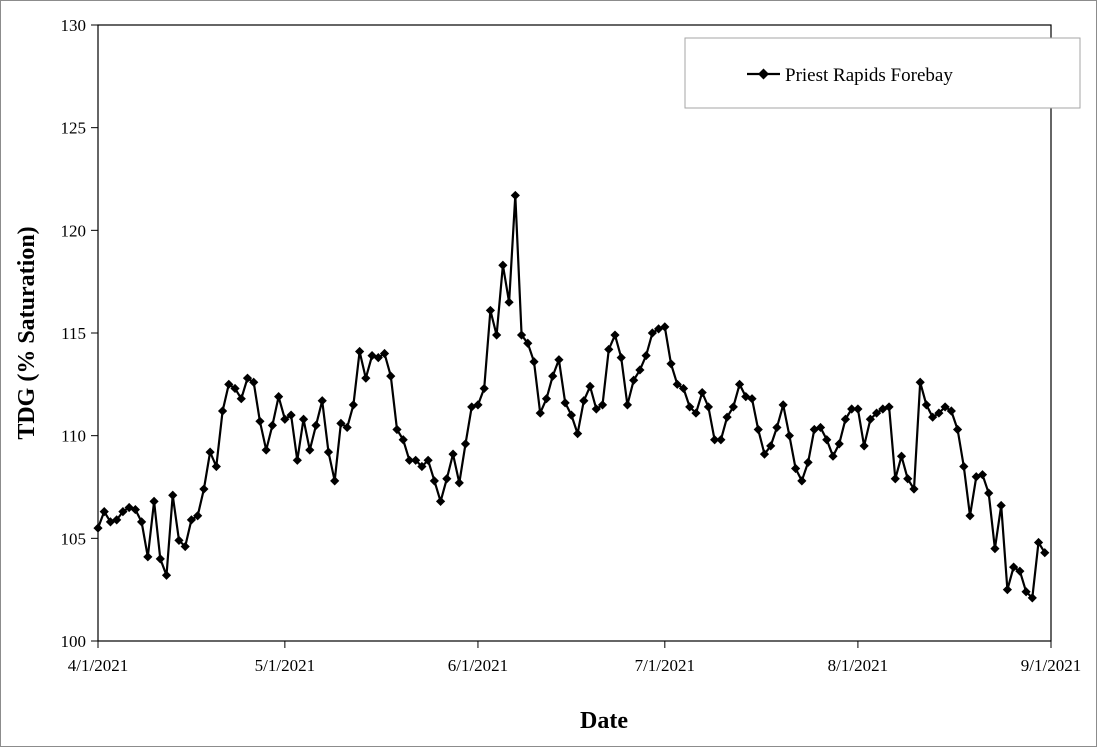  What do you see at coordinates (73, 436) in the screenshot?
I see `y-tick-label: 110` at bounding box center [73, 436].